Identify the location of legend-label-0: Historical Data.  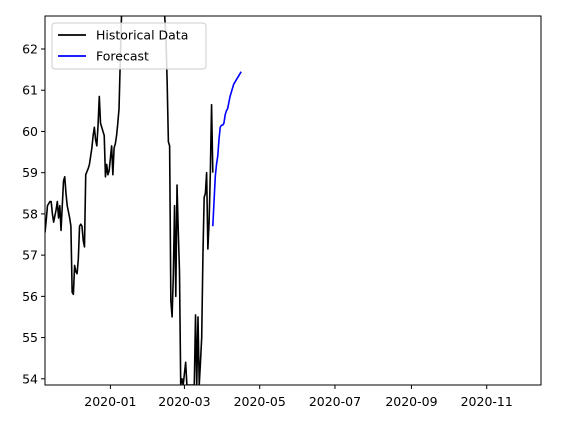
(142, 35).